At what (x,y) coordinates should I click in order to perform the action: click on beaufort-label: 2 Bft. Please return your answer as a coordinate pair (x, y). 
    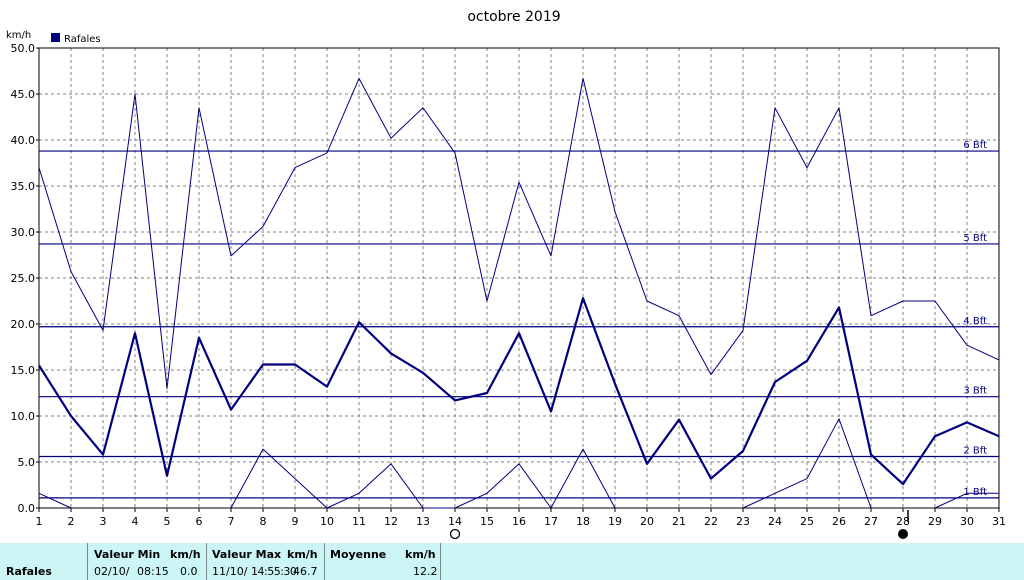
    Looking at the image, I should click on (975, 450).